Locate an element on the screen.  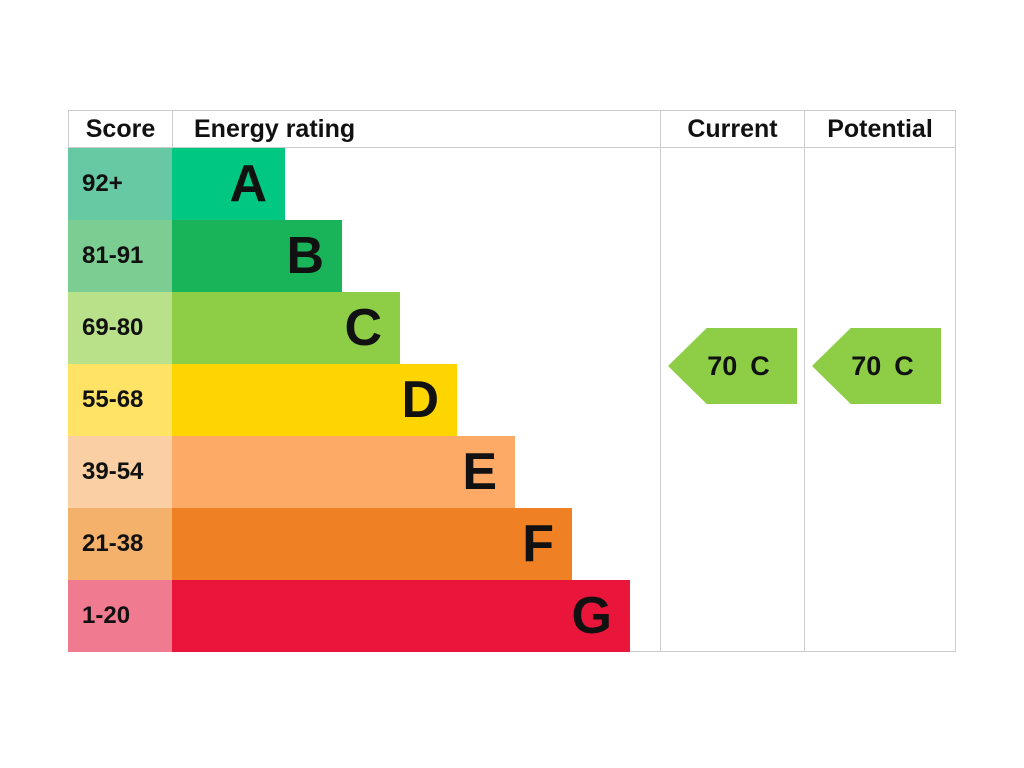
band-row-a: 92+ A is located at coordinates (512, 184).